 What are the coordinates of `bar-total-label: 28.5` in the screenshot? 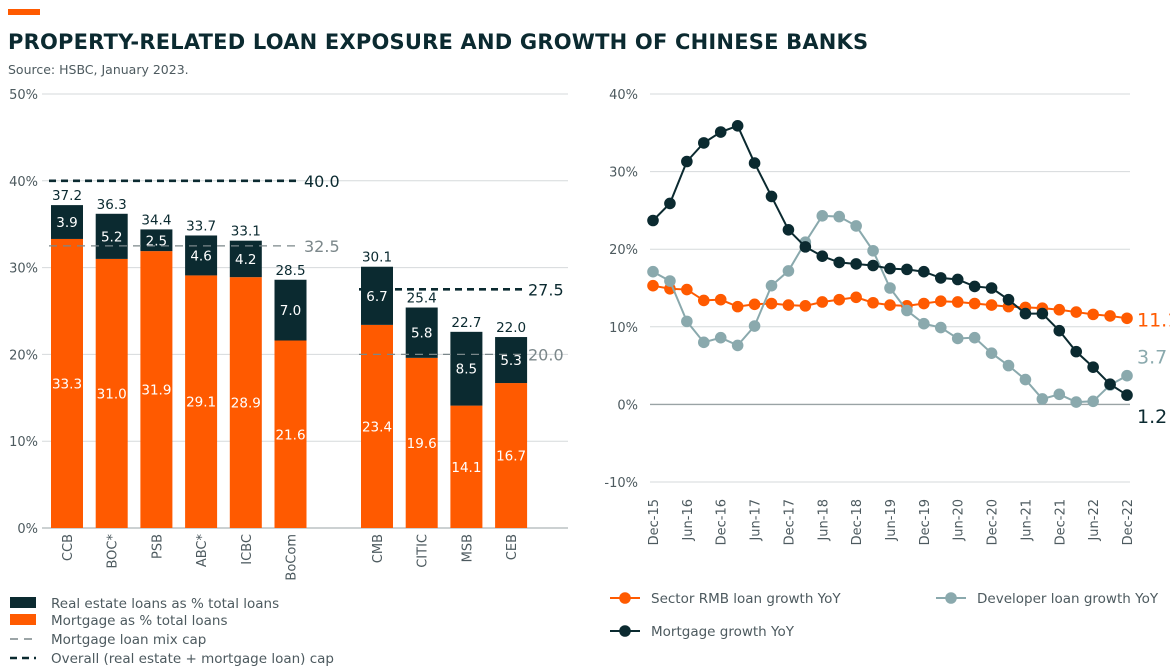 It's located at (290, 271).